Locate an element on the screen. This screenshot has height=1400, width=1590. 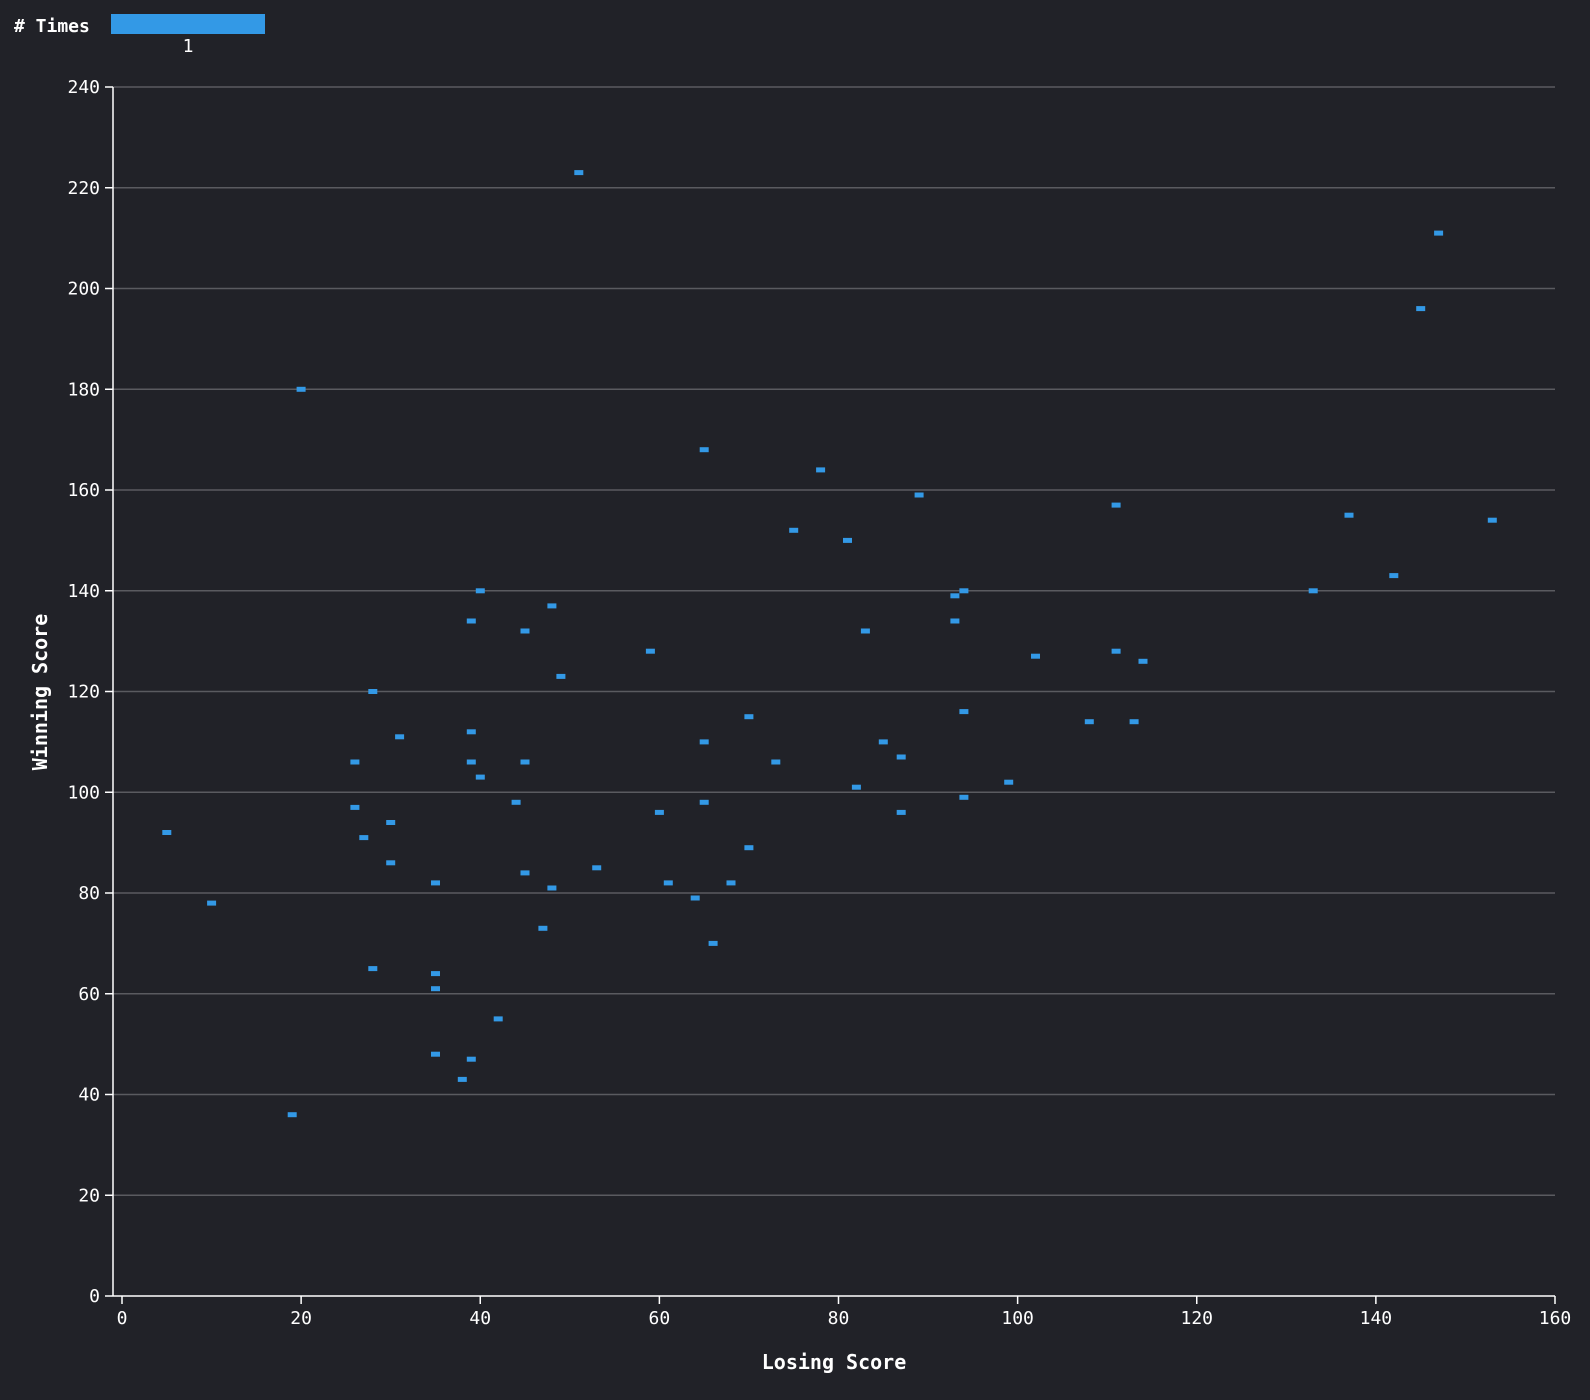
x-tick-label: 120 is located at coordinates (1196, 1318).